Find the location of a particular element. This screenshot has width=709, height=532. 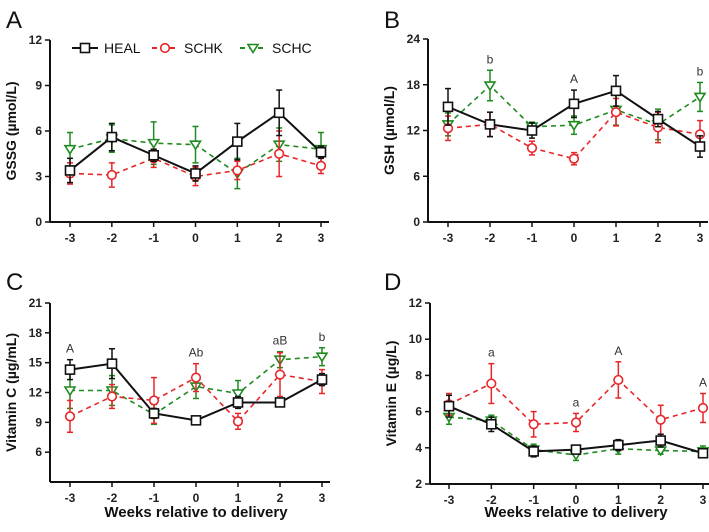

series-schk is located at coordinates (576, 399).